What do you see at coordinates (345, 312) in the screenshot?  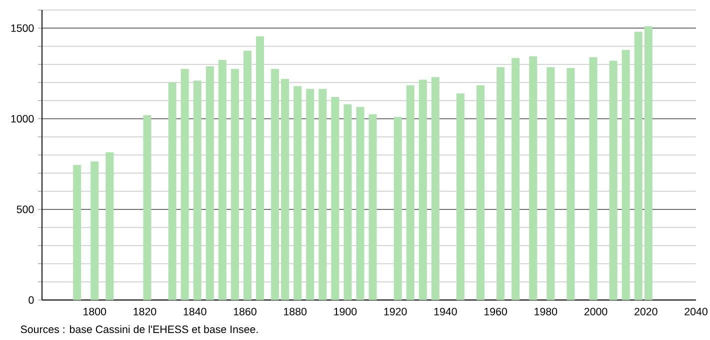 I see `x-tick-label: 1900` at bounding box center [345, 312].